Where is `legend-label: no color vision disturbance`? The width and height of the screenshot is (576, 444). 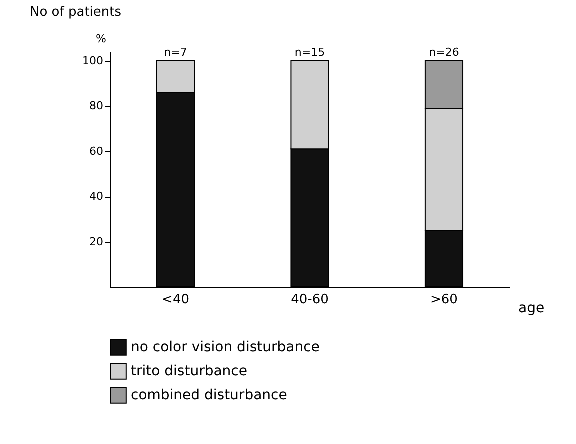 legend-label: no color vision disturbance is located at coordinates (225, 348).